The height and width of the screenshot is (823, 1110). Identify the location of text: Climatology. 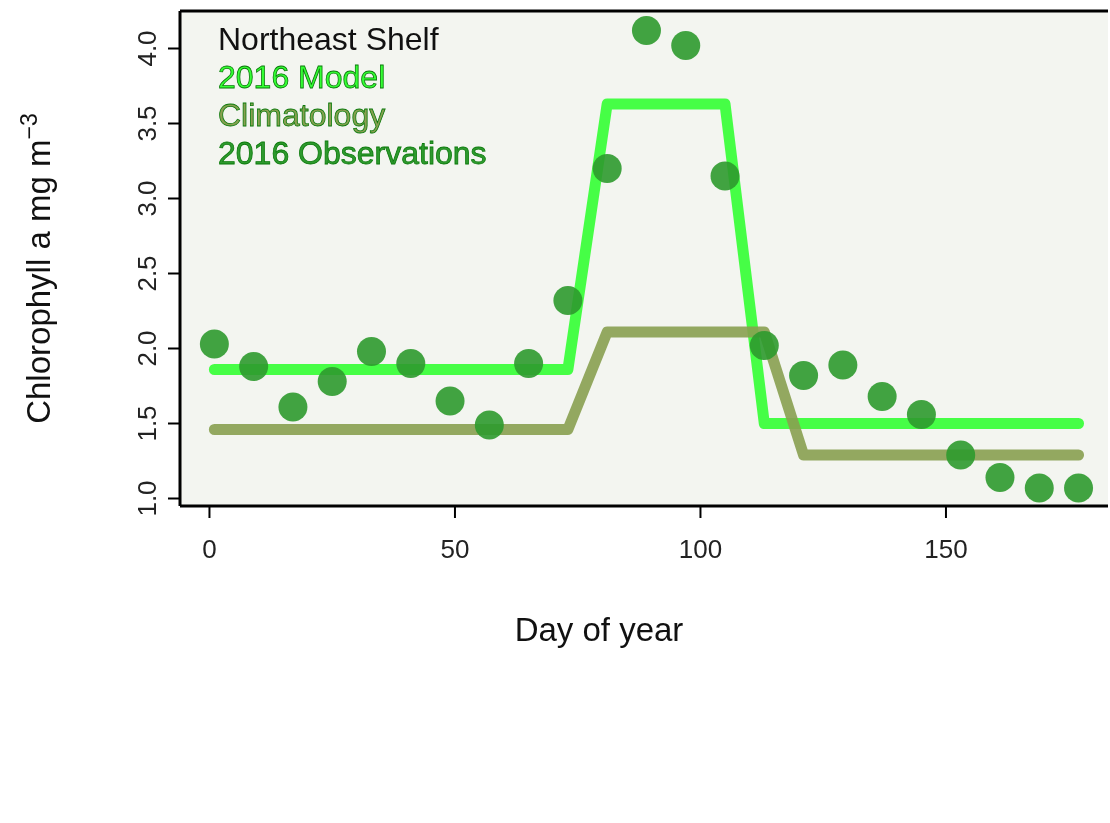
(302, 115).